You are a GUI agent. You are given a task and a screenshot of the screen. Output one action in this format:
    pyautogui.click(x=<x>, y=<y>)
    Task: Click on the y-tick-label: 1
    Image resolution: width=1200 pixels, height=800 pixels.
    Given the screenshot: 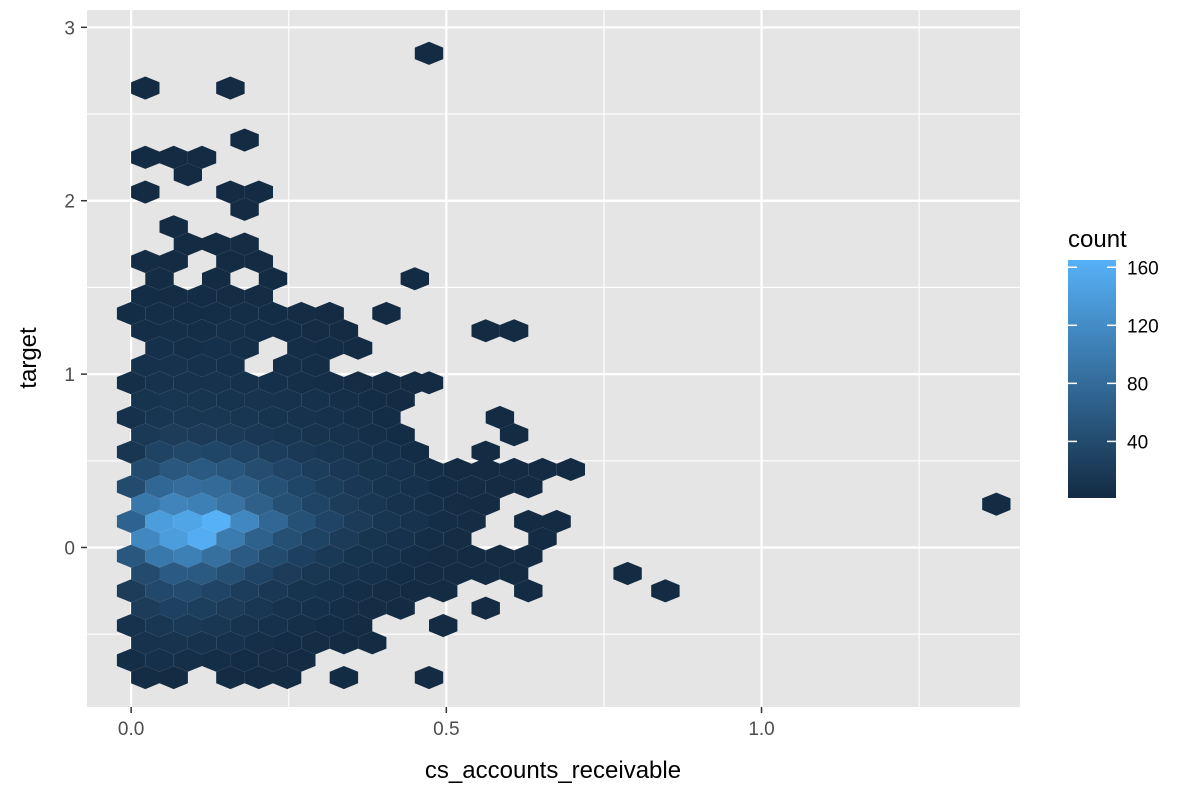 What is the action you would take?
    pyautogui.click(x=69, y=375)
    